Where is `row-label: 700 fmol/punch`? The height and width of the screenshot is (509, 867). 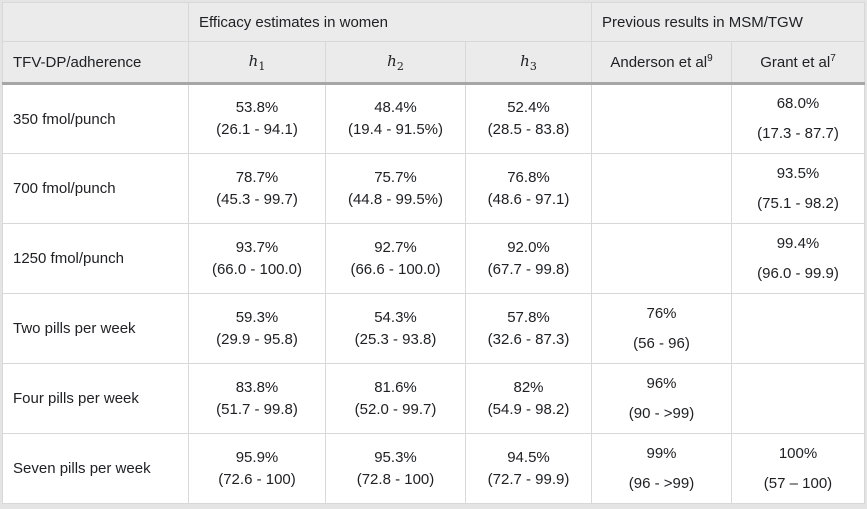
row-label: 700 fmol/punch is located at coordinates (95, 188).